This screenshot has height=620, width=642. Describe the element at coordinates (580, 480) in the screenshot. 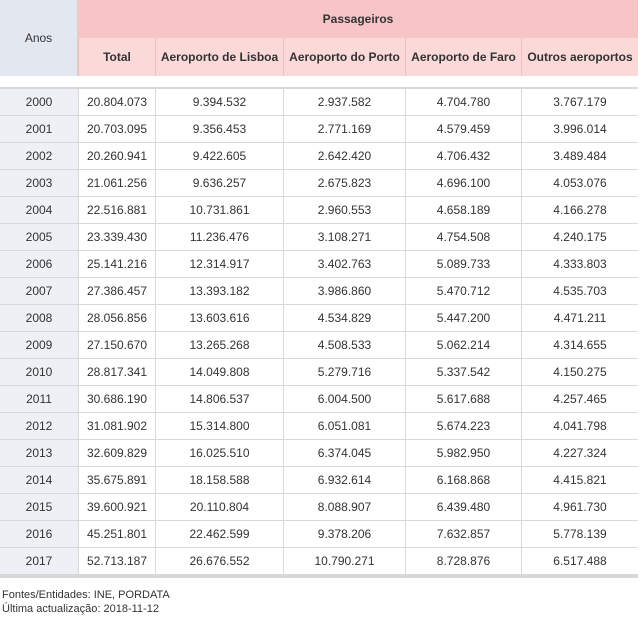

I see `value-cell: 4.415.821` at that location.